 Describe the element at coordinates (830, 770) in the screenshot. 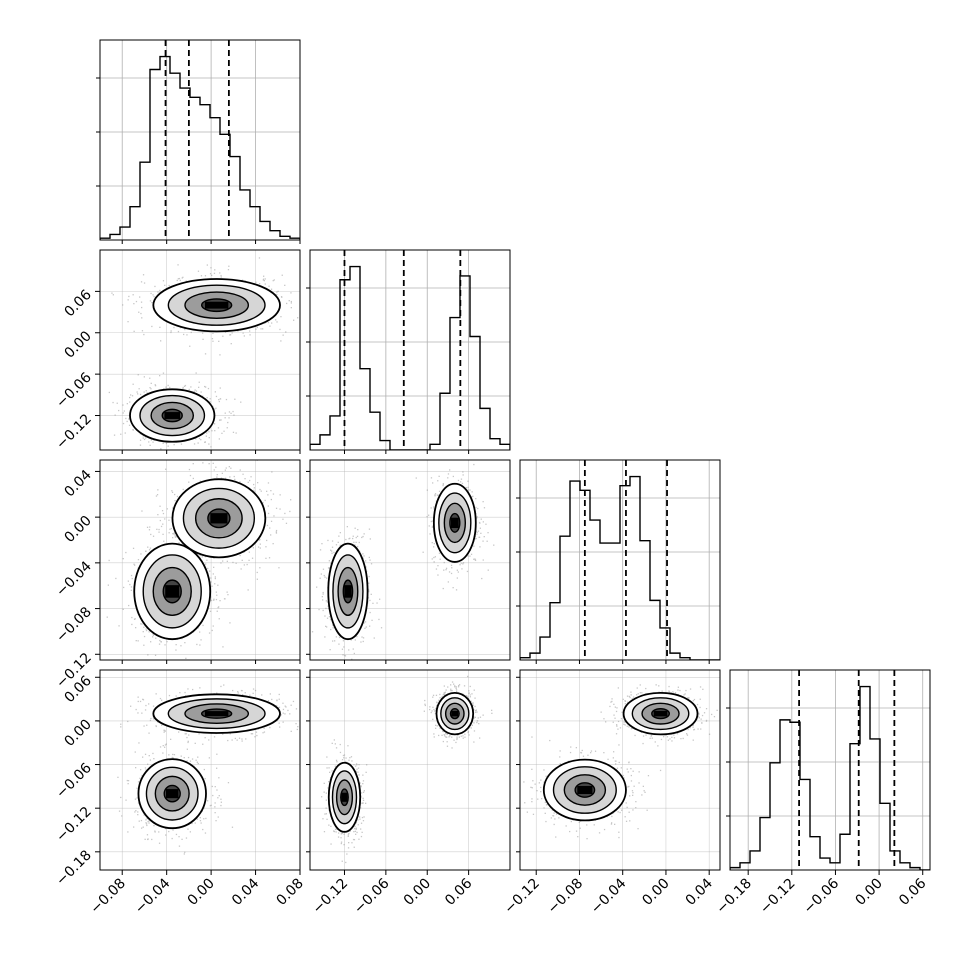

I see `panel-background` at that location.